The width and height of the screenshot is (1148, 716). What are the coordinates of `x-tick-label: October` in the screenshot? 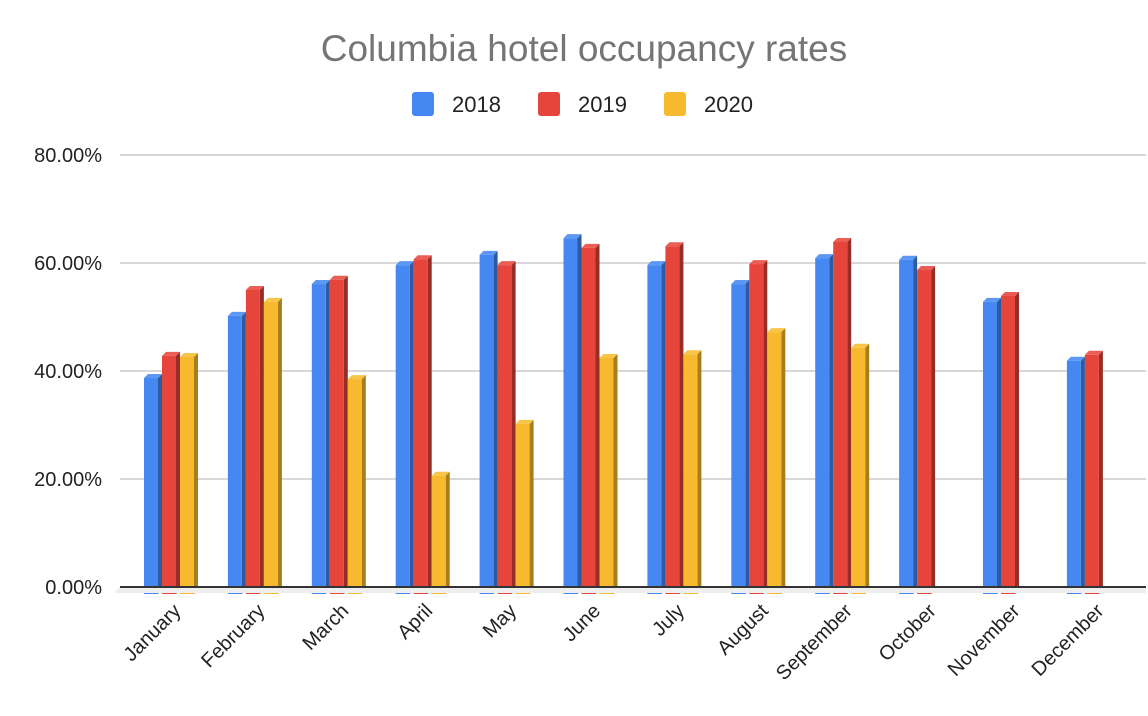 It's located at (908, 633).